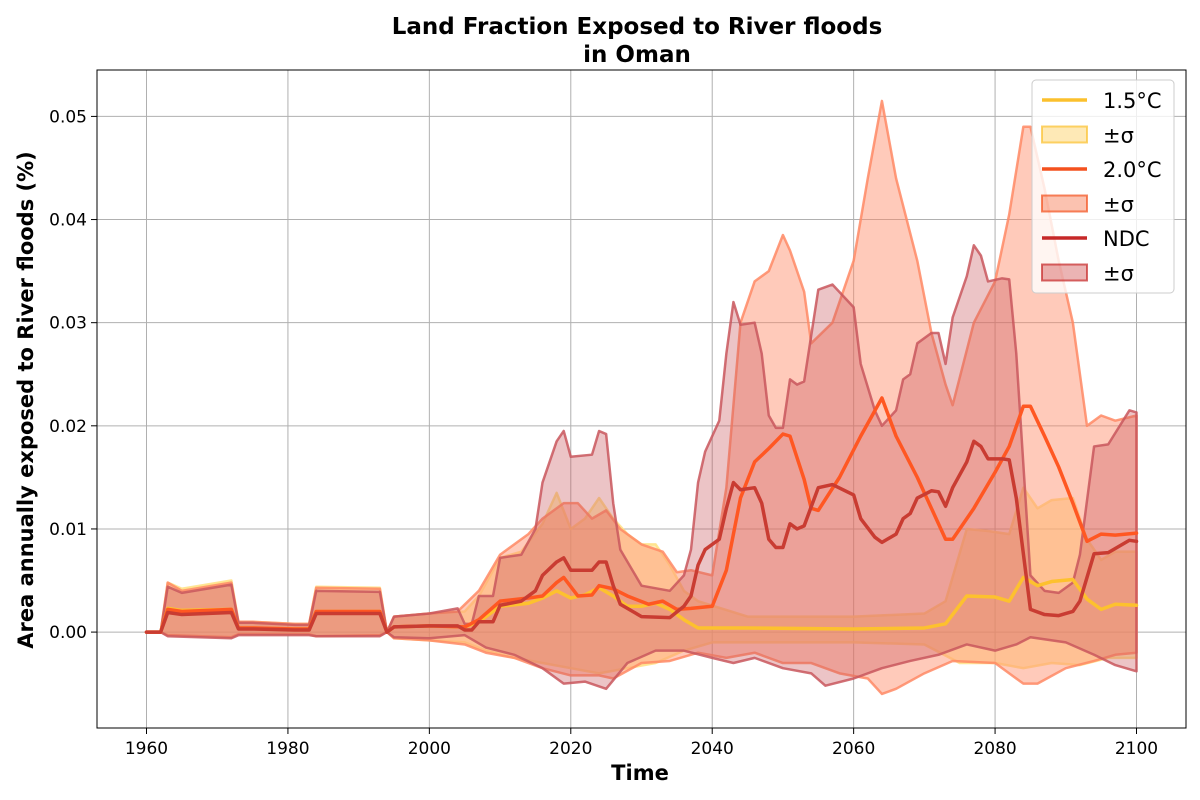 Image resolution: width=1200 pixels, height=800 pixels. What do you see at coordinates (287, 749) in the screenshot?
I see `x-tick-label: 1980` at bounding box center [287, 749].